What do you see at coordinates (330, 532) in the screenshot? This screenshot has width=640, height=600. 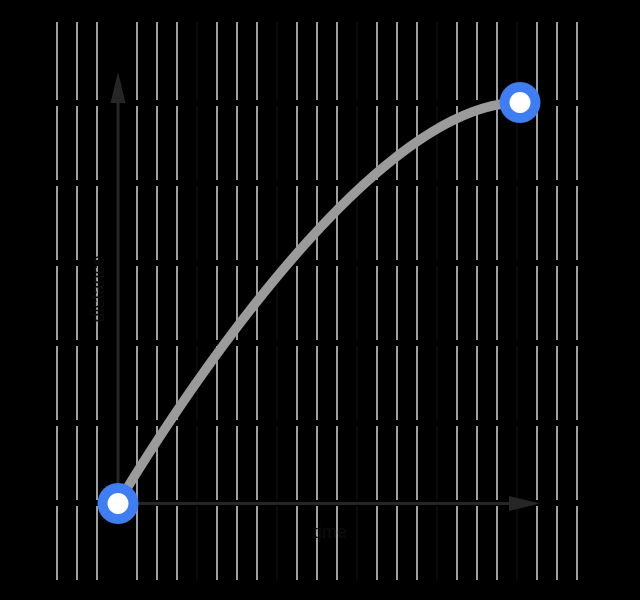 I see `x-axis-label: time` at bounding box center [330, 532].